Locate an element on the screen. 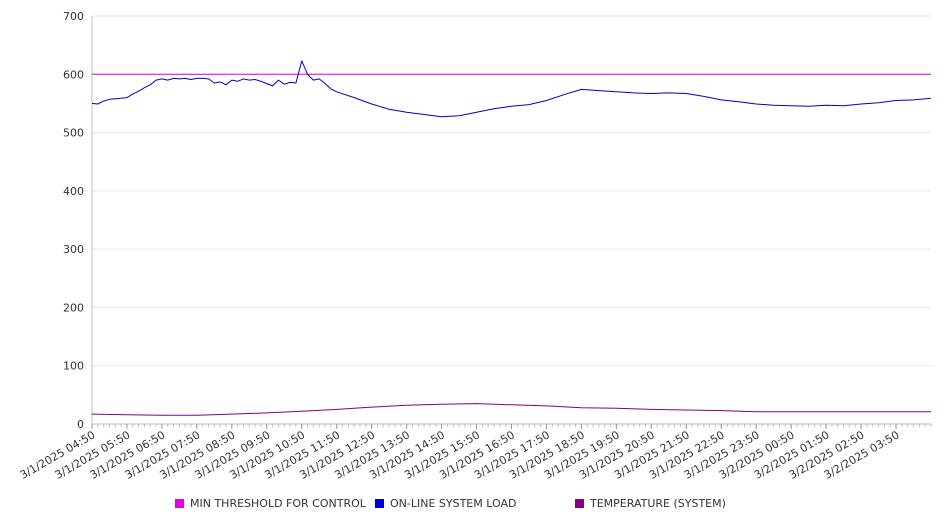  y-tick-label: 300 is located at coordinates (73, 249).